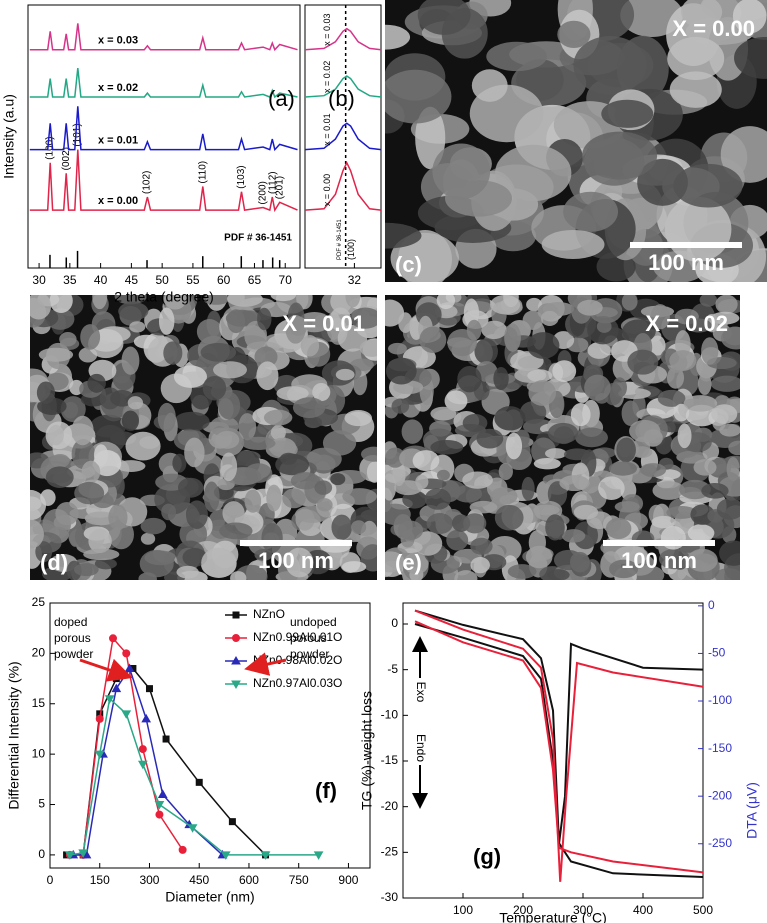 The width and height of the screenshot is (767, 923). Describe the element at coordinates (265, 664) in the screenshot. I see `annotation-arrow` at that location.